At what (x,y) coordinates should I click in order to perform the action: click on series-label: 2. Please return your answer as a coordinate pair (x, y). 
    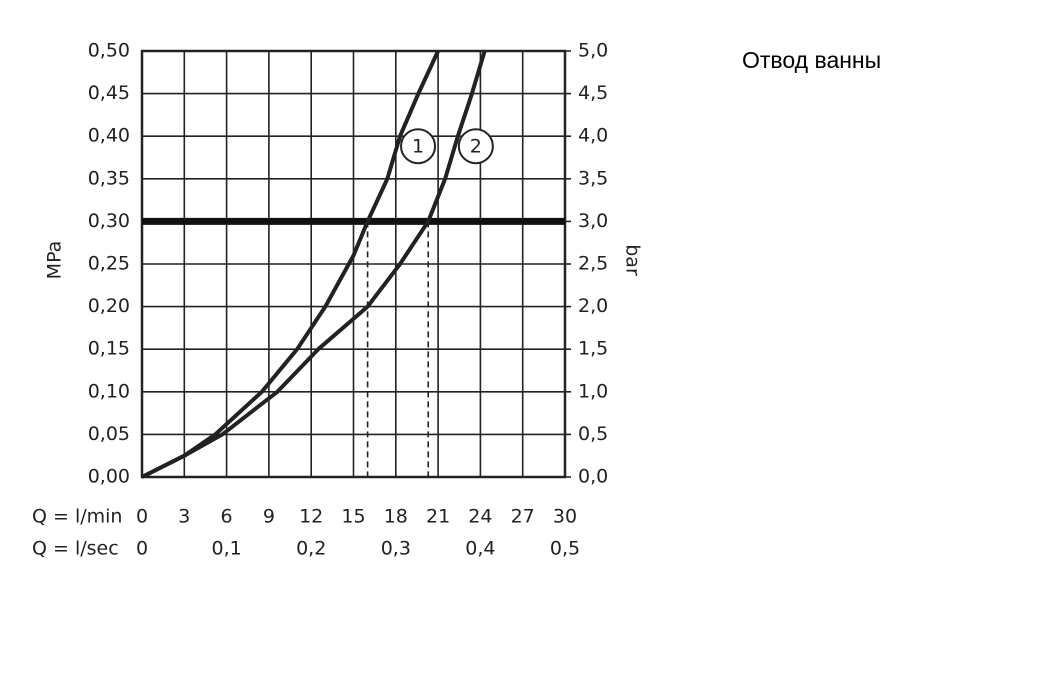
    Looking at the image, I should click on (476, 147).